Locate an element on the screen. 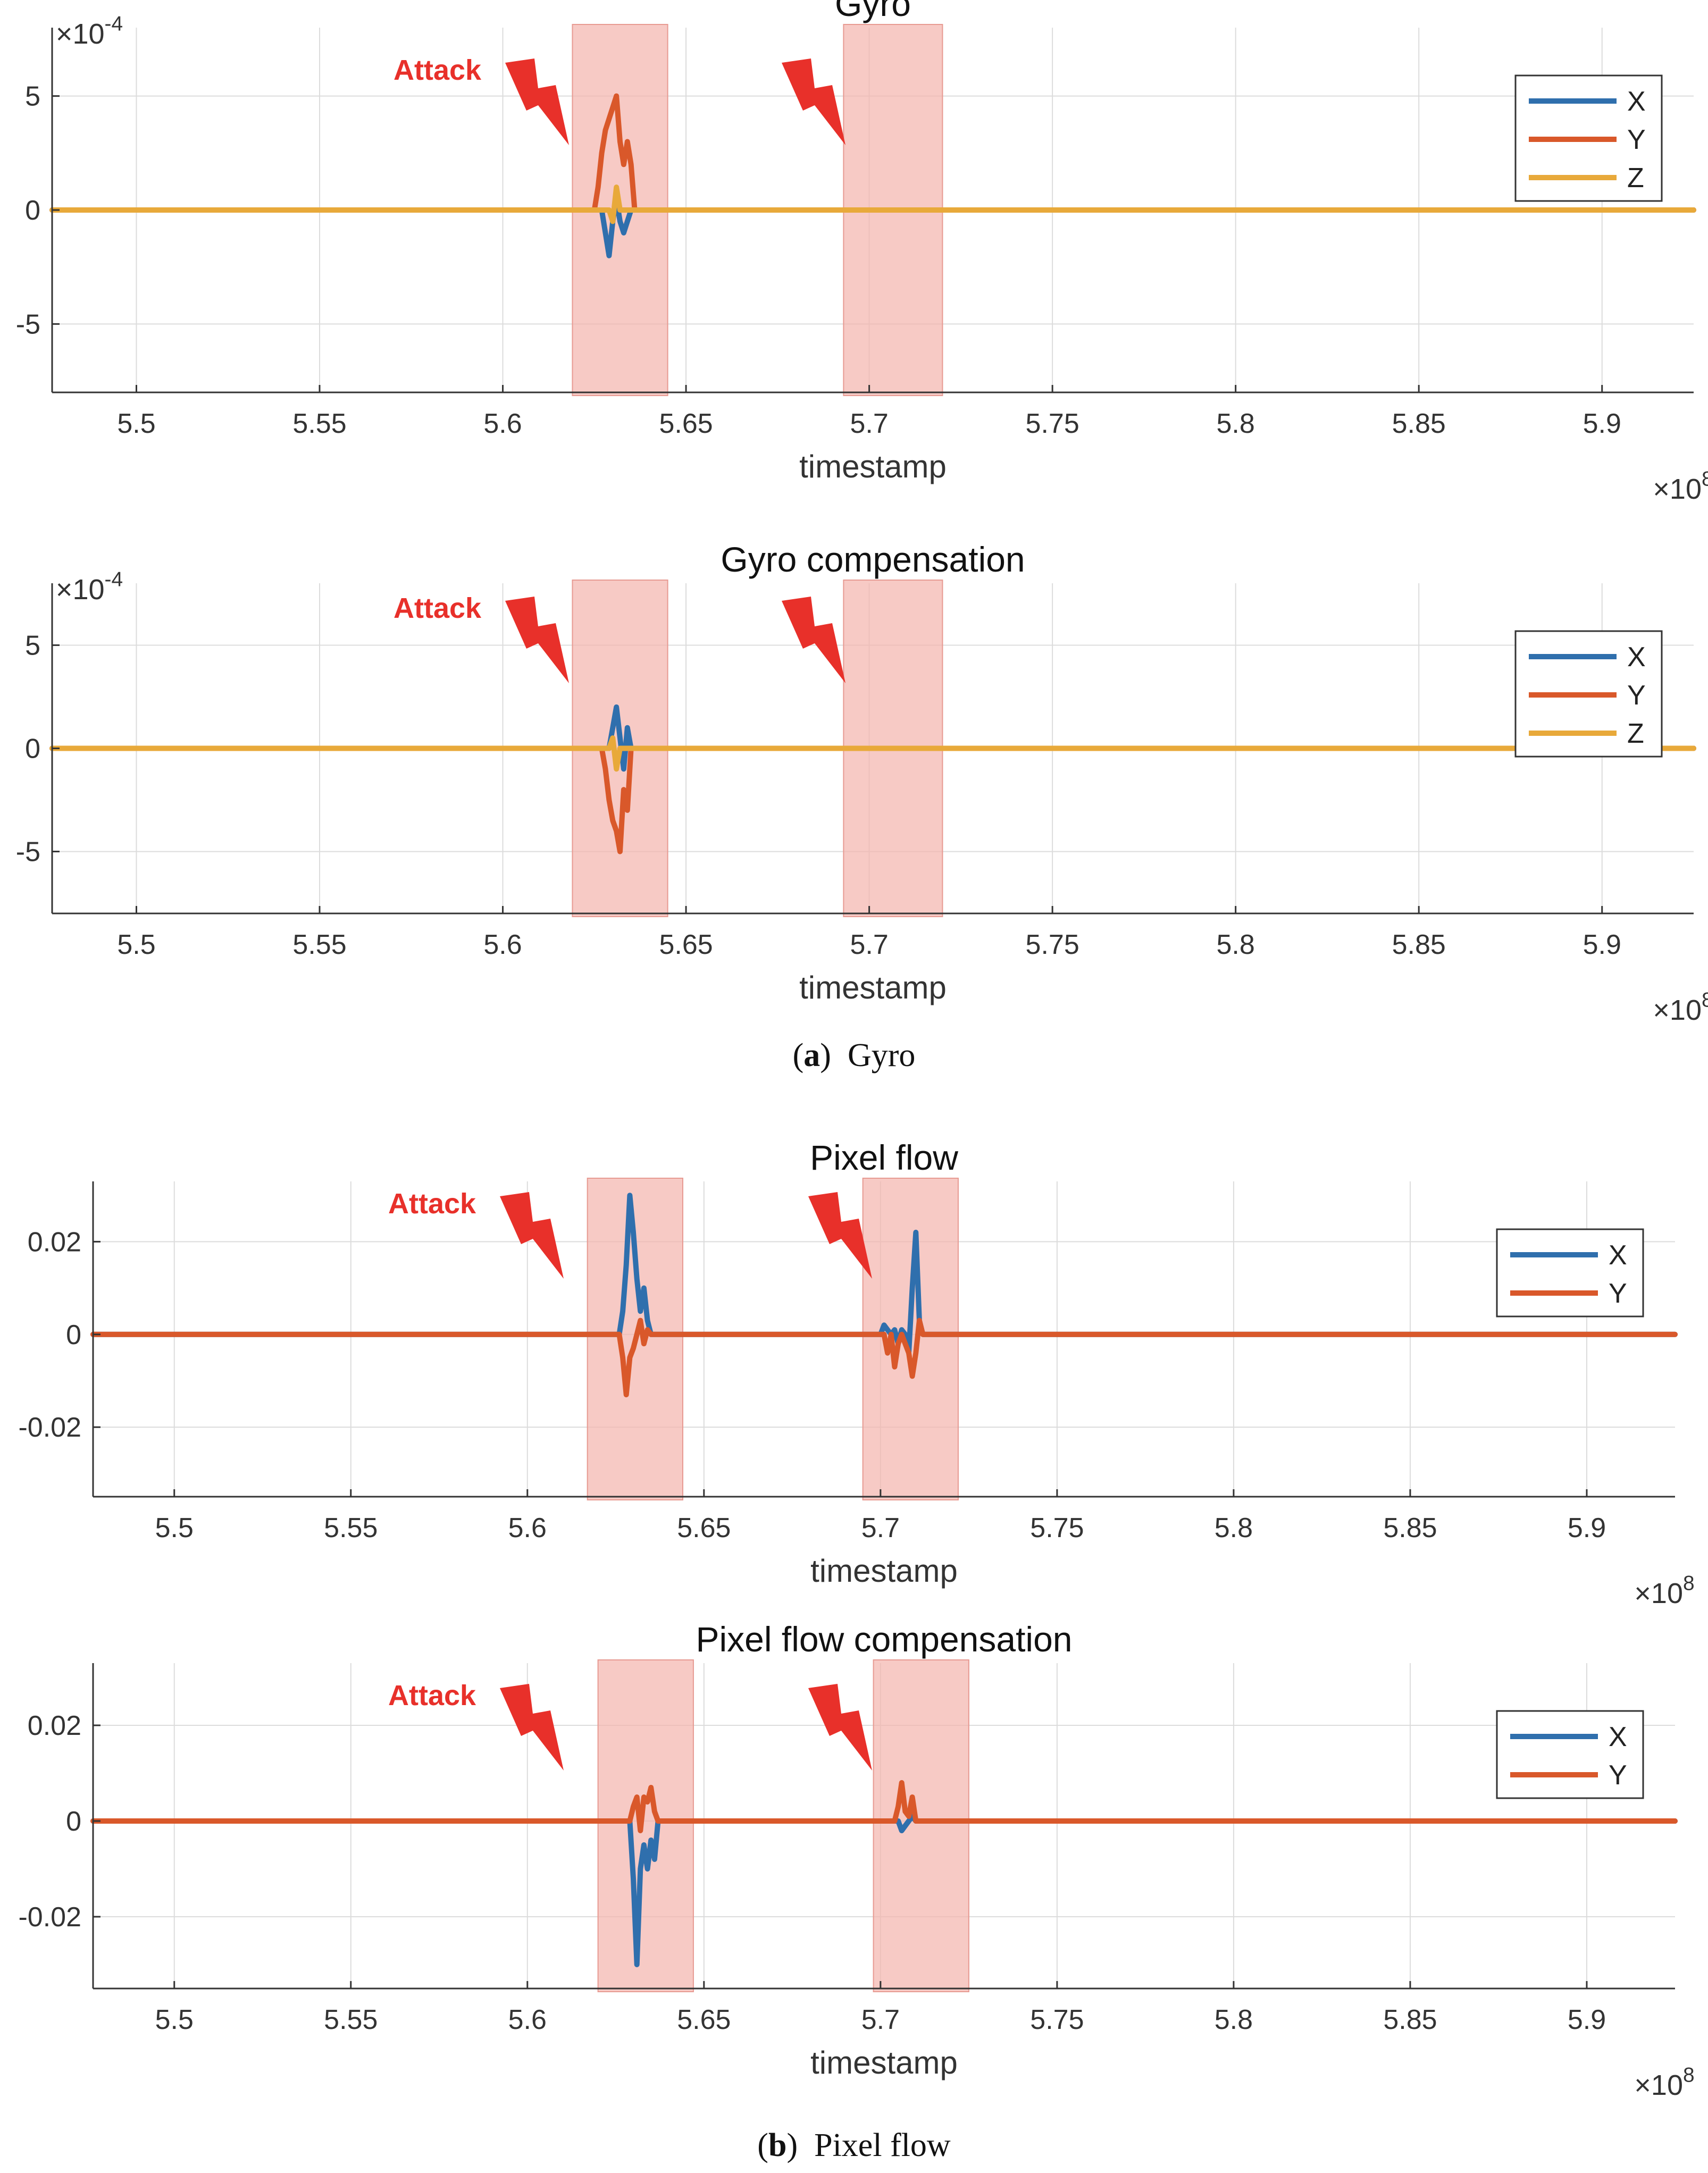 The image size is (1708, 2173). chart-title: Pixel flow compensation is located at coordinates (884, 1640).